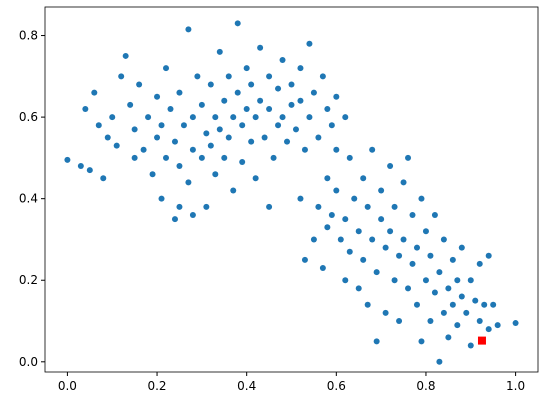  Describe the element at coordinates (28, 280) in the screenshot. I see `y-tick-label: 0.2` at that location.